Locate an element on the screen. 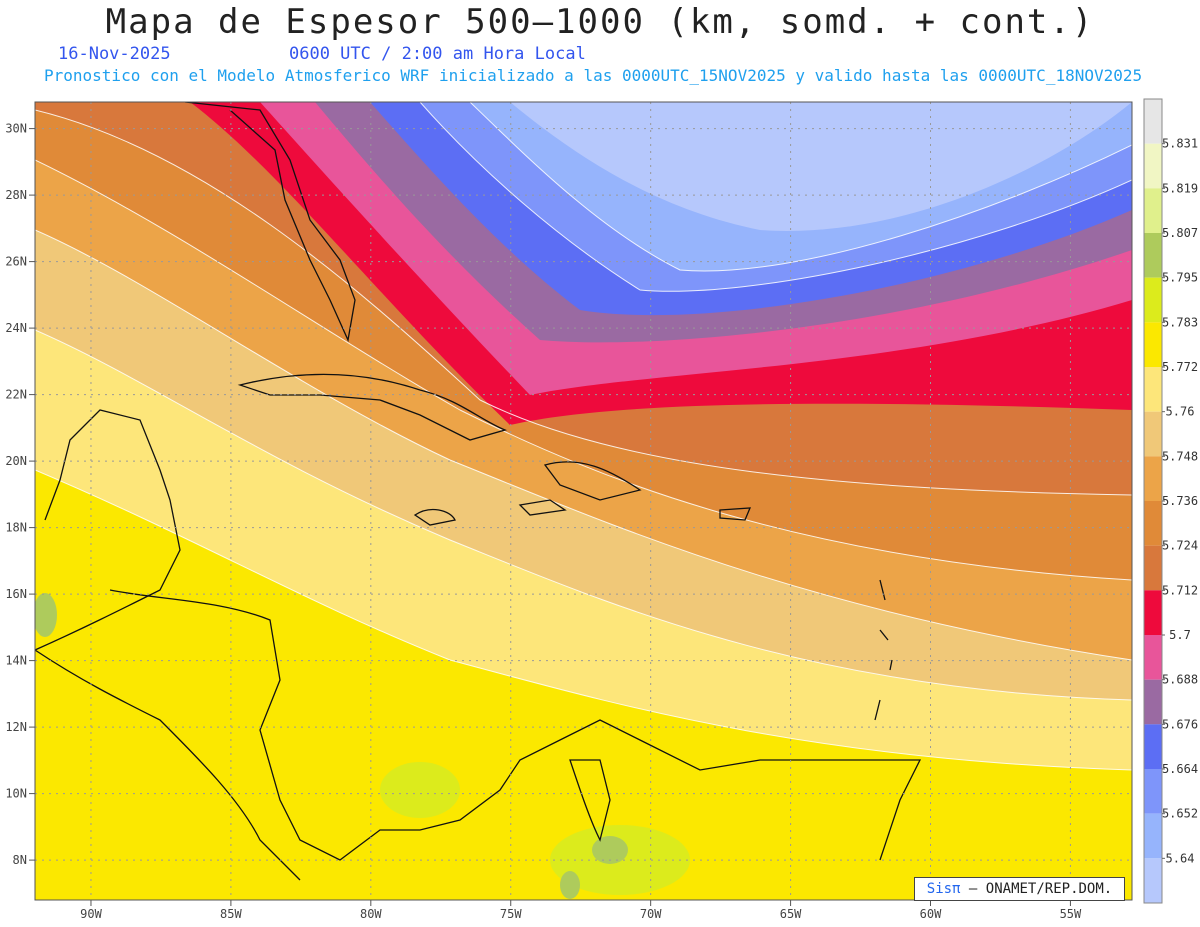  colorbar-label: 5.64 is located at coordinates (1180, 858).